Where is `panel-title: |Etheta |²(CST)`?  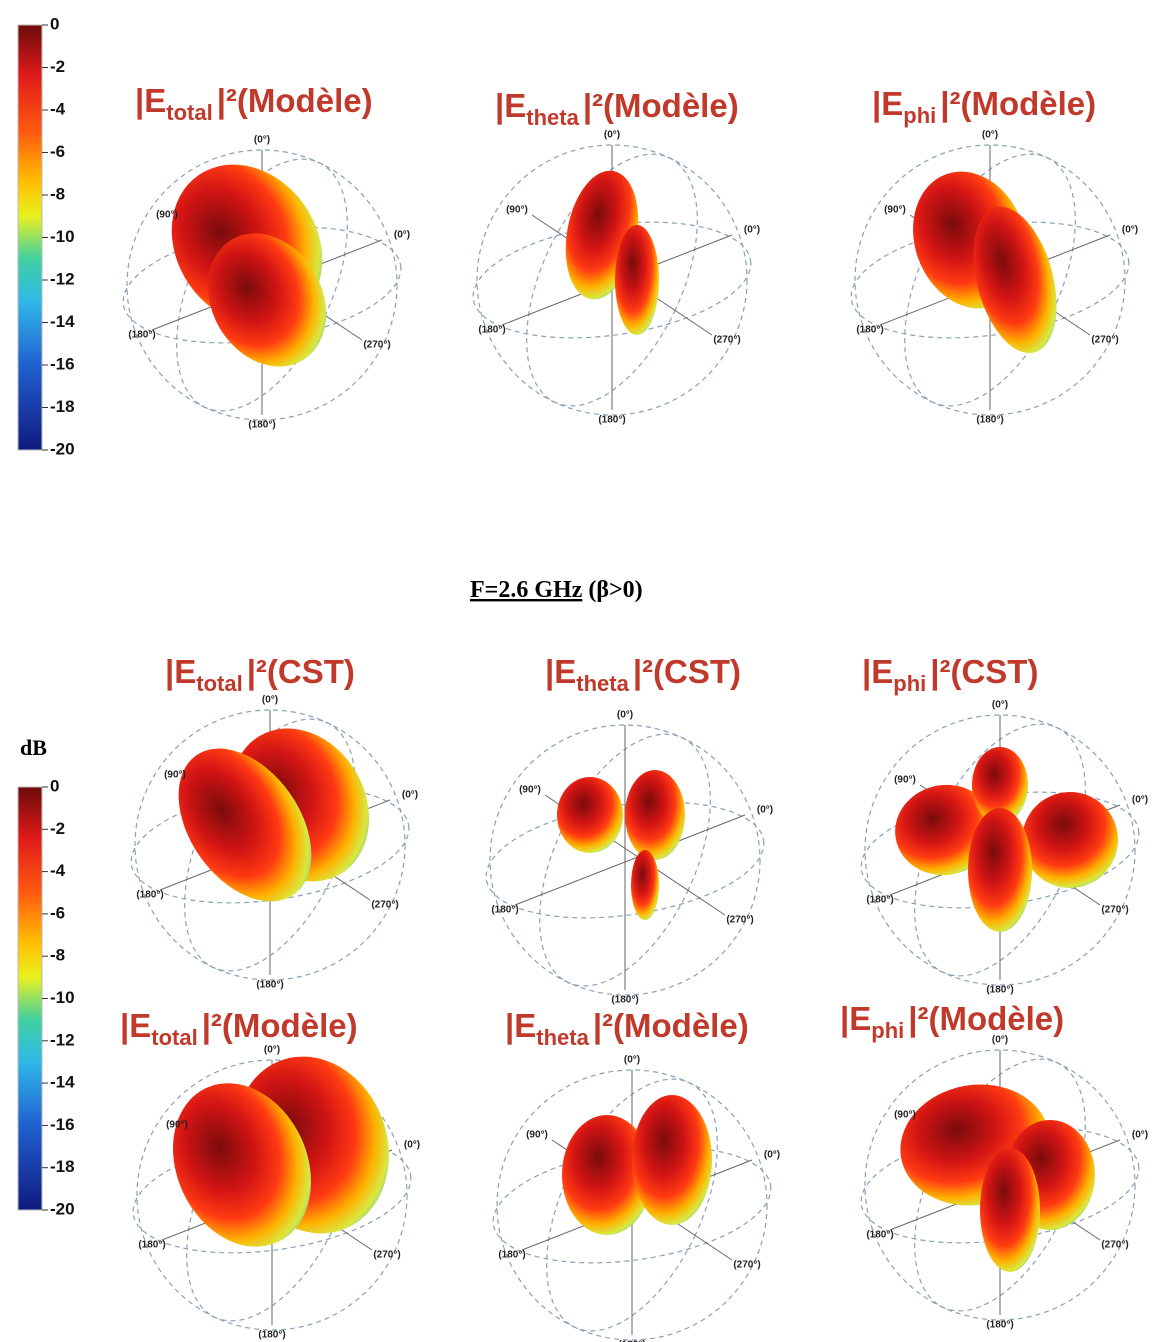 panel-title: |Etheta |²(CST) is located at coordinates (643, 674).